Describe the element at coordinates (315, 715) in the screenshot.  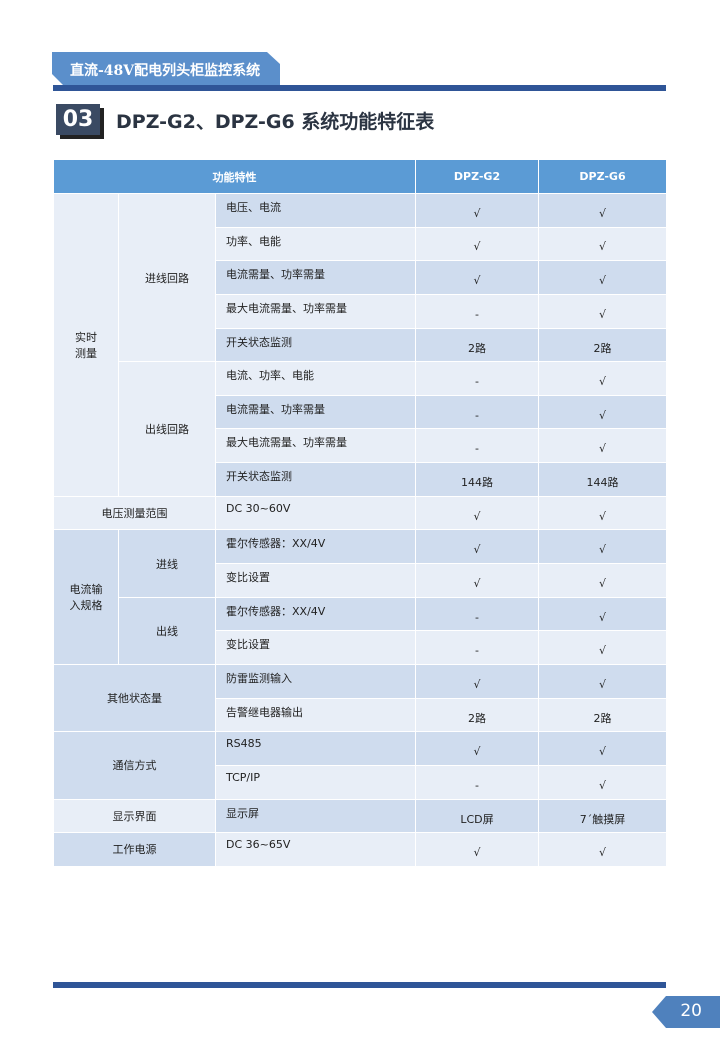
I see `feature-cell: 告警继电器输出` at that location.